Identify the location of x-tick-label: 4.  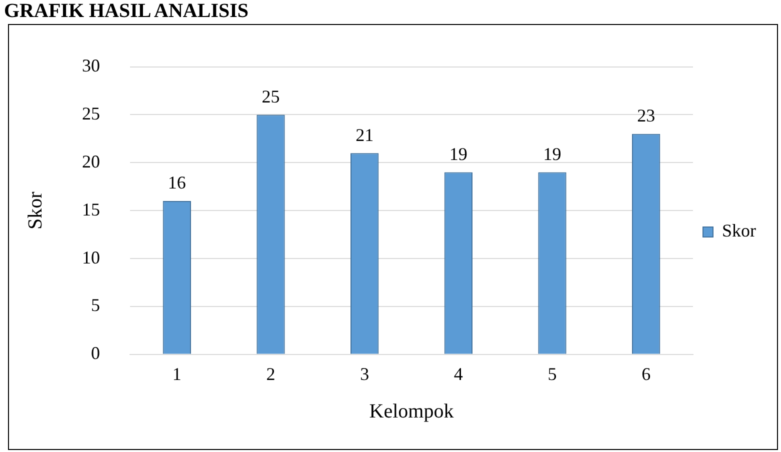
(458, 374).